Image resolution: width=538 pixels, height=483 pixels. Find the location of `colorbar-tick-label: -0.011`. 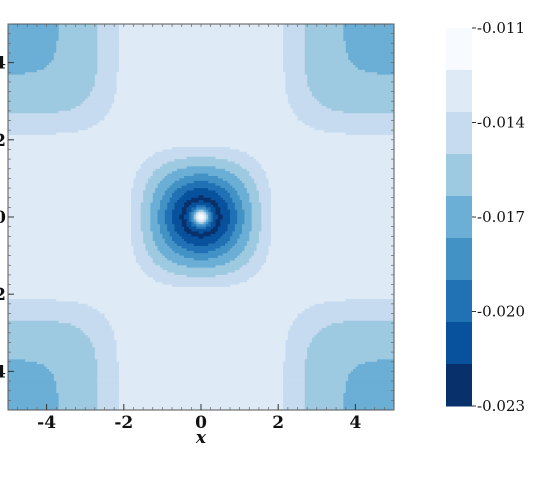

colorbar-tick-label: -0.011 is located at coordinates (501, 28).